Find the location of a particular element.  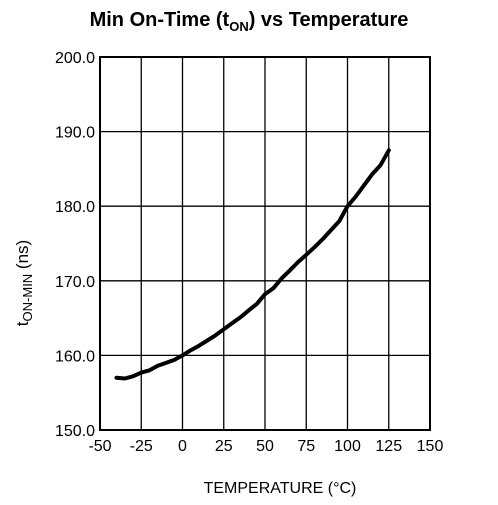

x-tick-label: 25 is located at coordinates (224, 446).